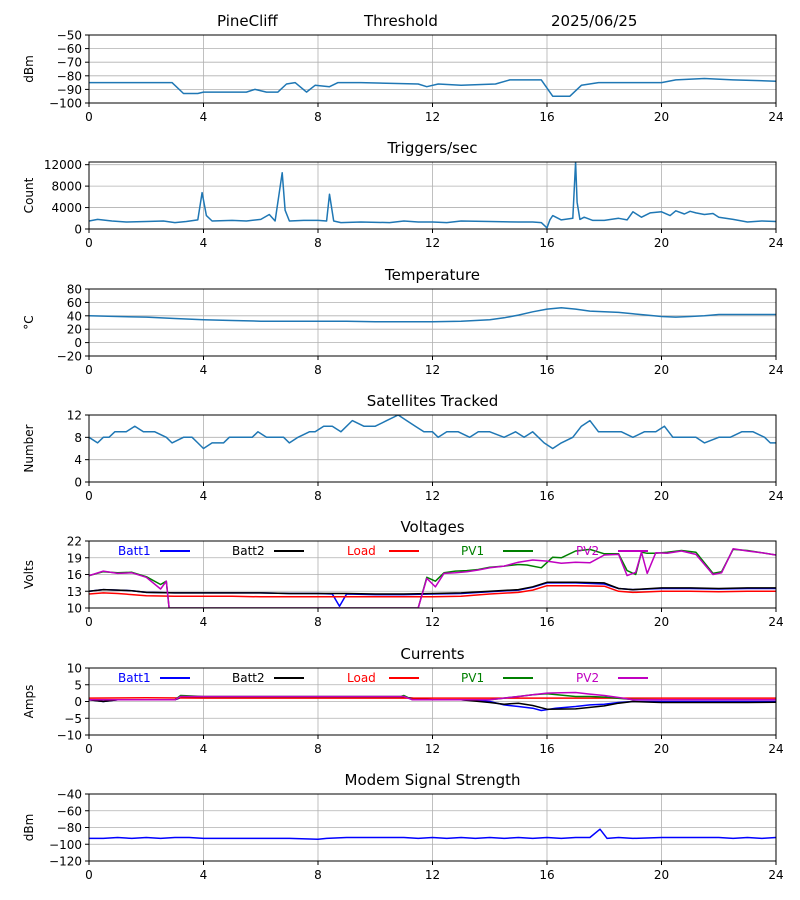 This screenshot has height=900, width=800. What do you see at coordinates (29, 195) in the screenshot?
I see `y-axis-label: Count` at bounding box center [29, 195].